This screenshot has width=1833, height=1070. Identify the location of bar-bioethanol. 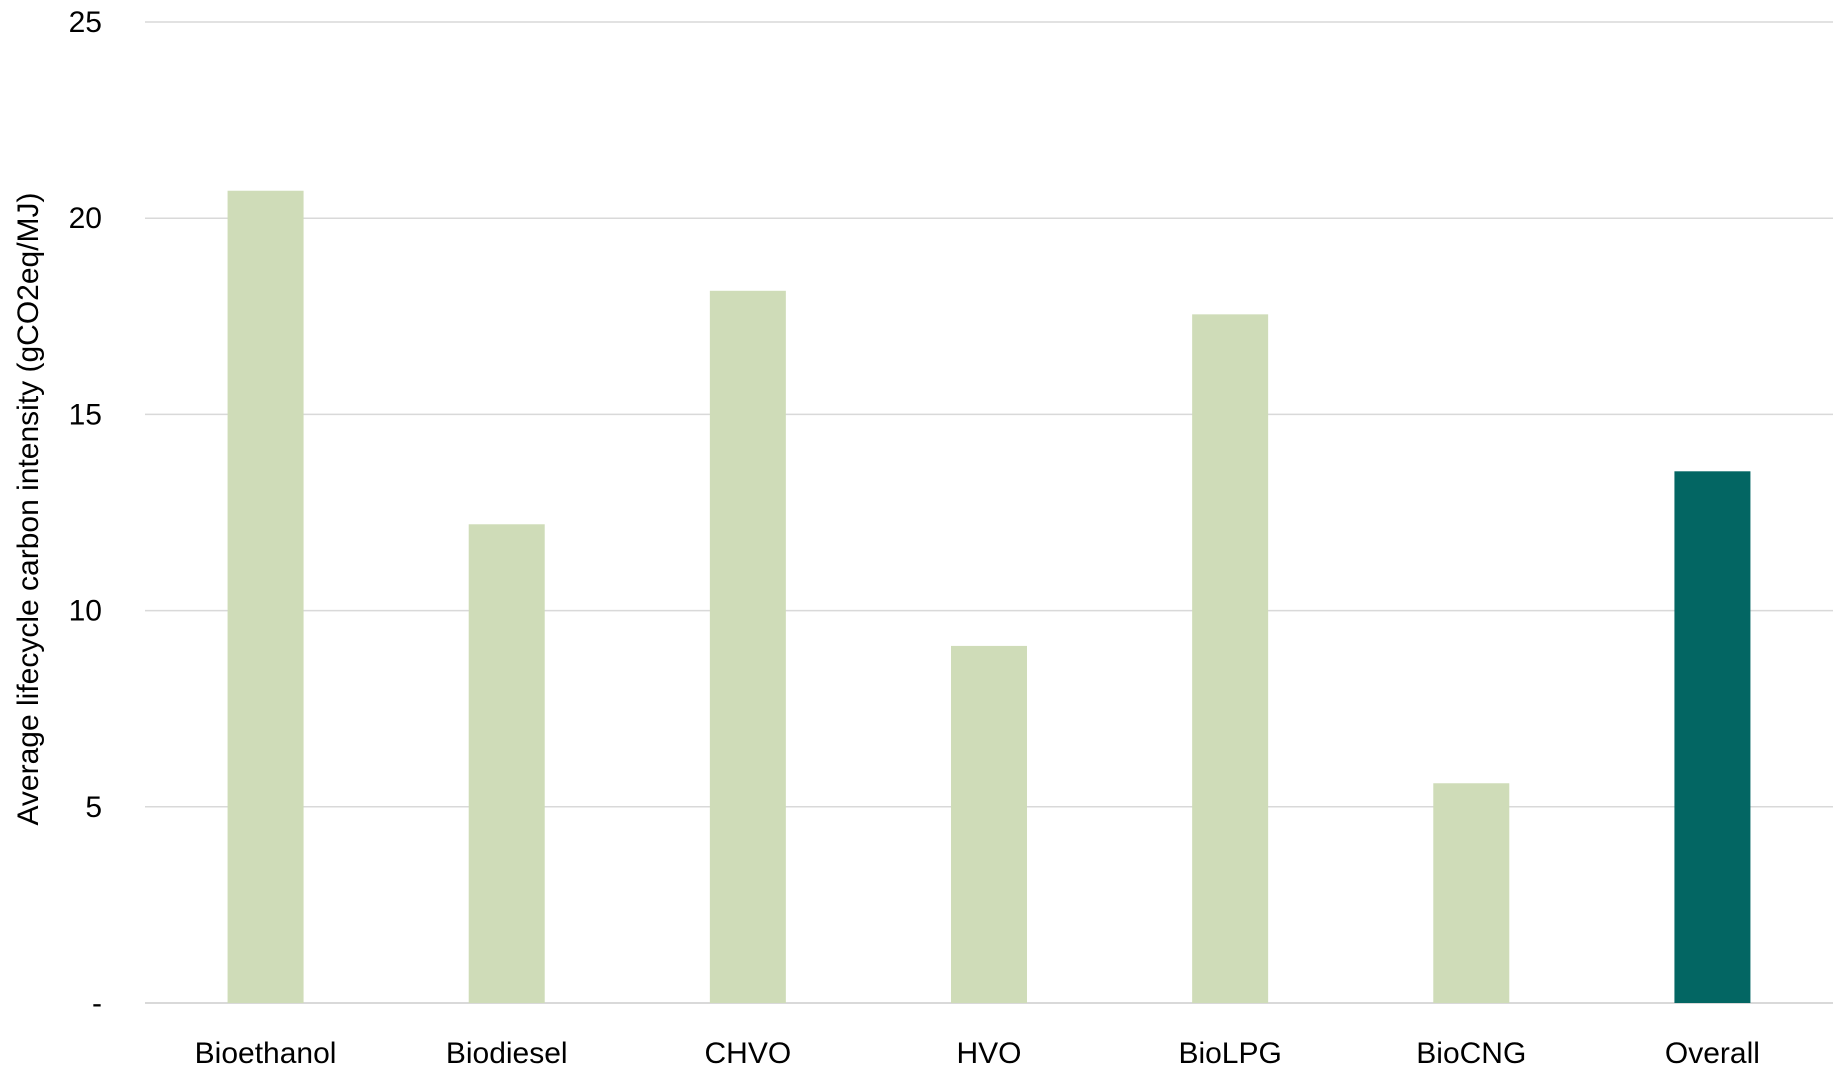
(265, 596).